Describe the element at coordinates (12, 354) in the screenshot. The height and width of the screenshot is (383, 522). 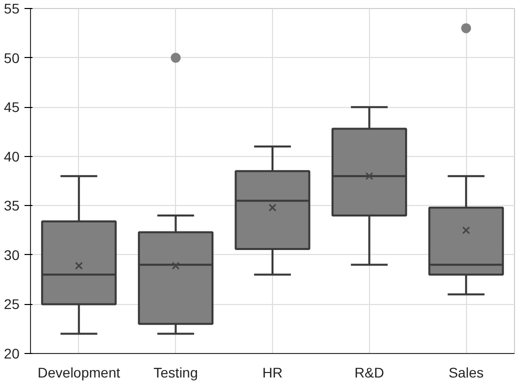
I see `y-tick-label: 20` at that location.